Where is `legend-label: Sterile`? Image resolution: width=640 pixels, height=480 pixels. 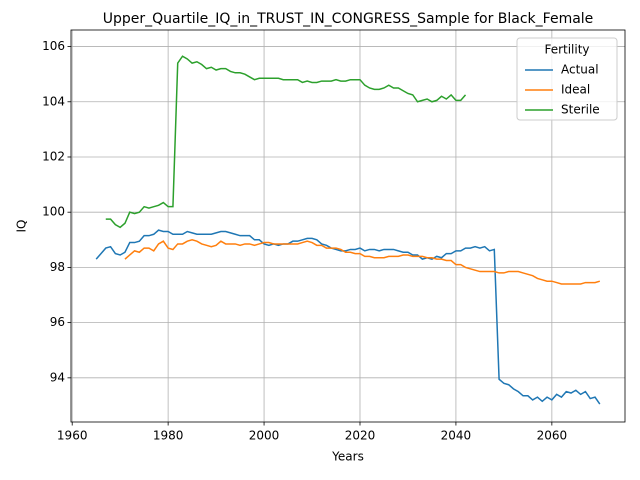
legend-label: Sterile is located at coordinates (580, 110).